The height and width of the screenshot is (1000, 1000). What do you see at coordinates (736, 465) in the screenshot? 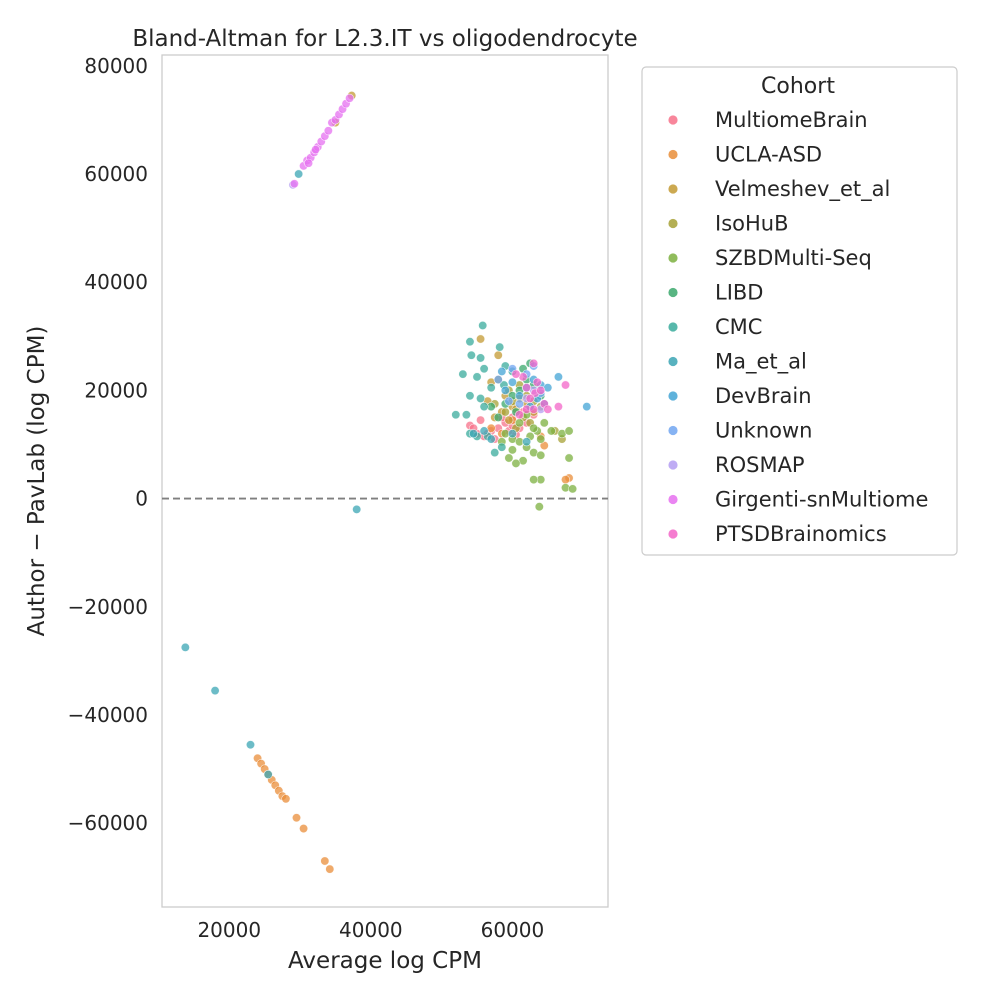
I see `legend-item-ROSMAP: ROSMAP` at bounding box center [736, 465].